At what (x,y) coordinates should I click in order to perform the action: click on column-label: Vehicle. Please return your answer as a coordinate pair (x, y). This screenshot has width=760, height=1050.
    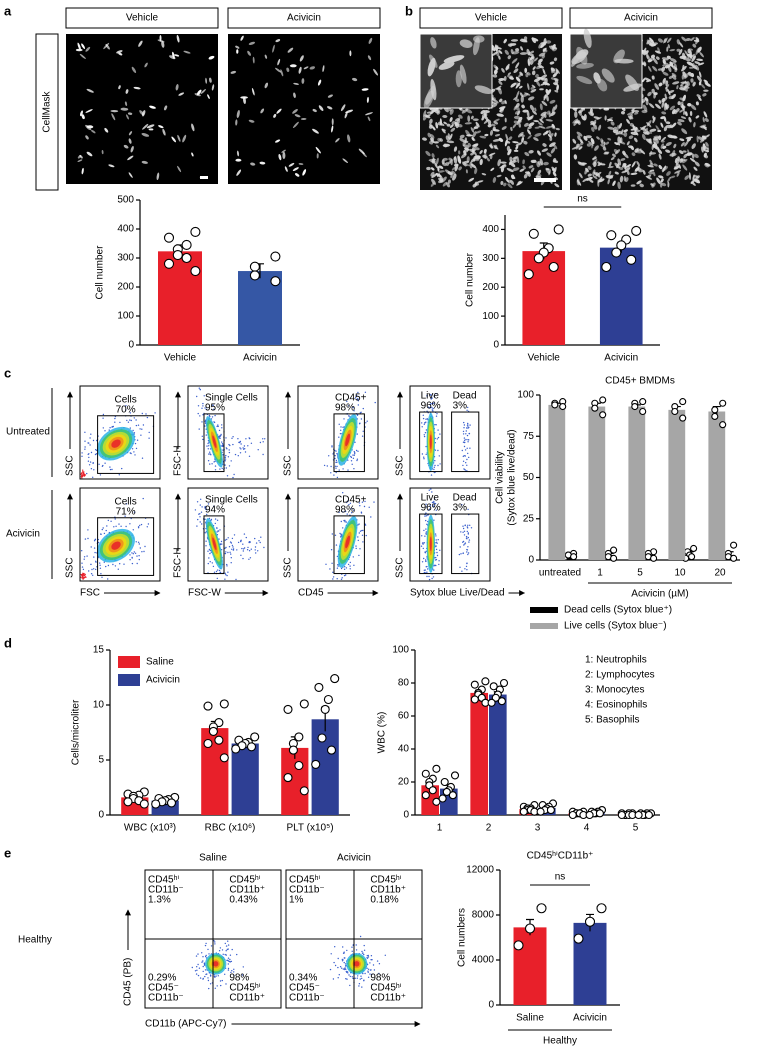
    Looking at the image, I should click on (491, 18).